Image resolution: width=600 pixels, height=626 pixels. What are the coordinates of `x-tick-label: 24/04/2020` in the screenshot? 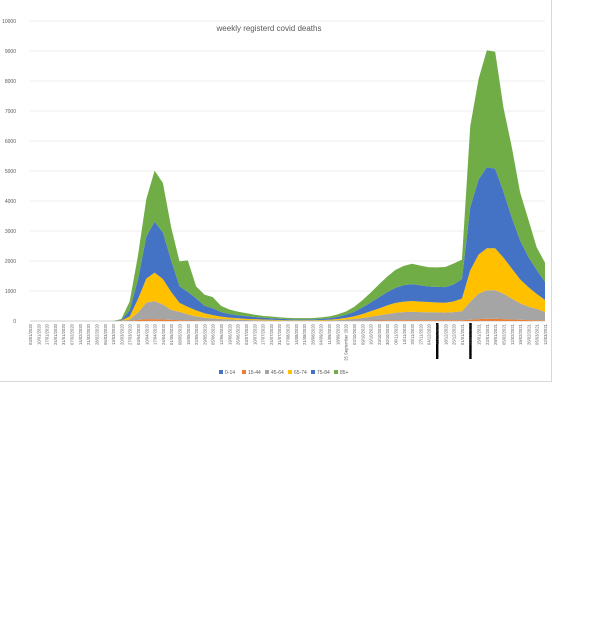 It's located at (163, 334).